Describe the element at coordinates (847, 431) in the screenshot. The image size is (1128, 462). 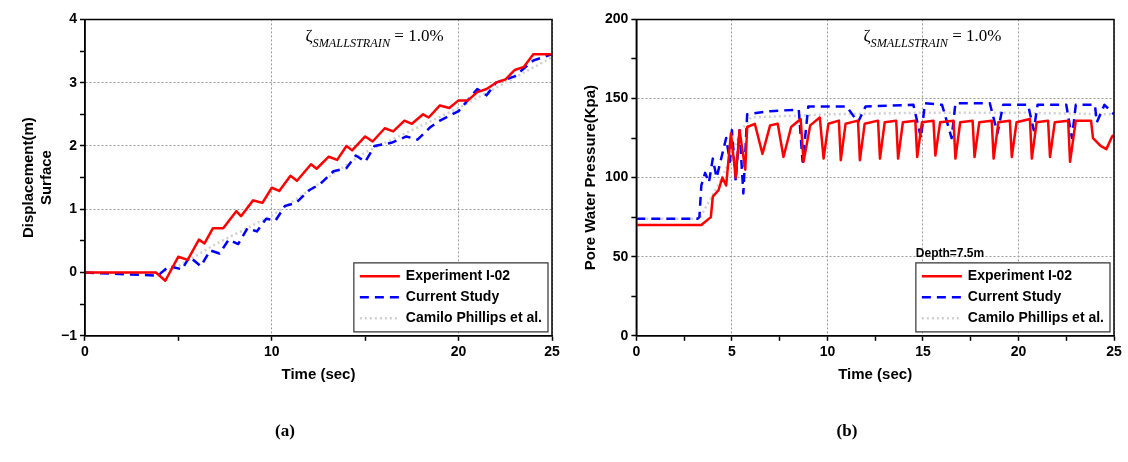
I see `text: (b)` at that location.